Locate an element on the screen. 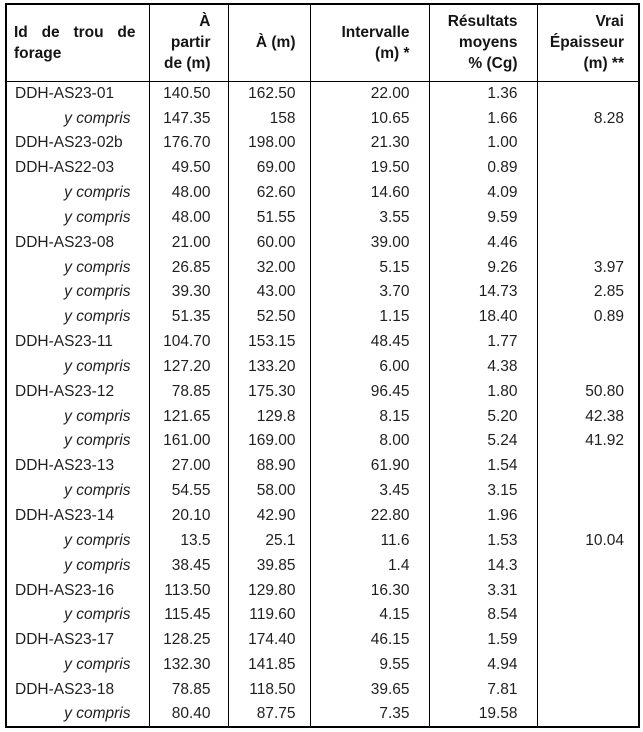 The width and height of the screenshot is (643, 732). cell-to: 129.80 is located at coordinates (269, 590).